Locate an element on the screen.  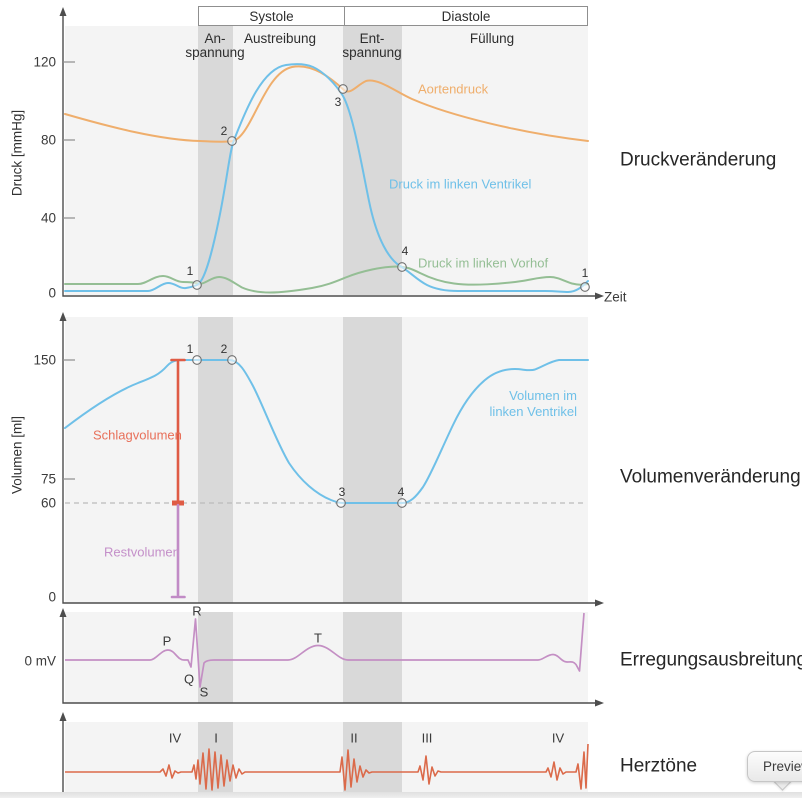
ecg-y-arrow is located at coordinates (63, 612).